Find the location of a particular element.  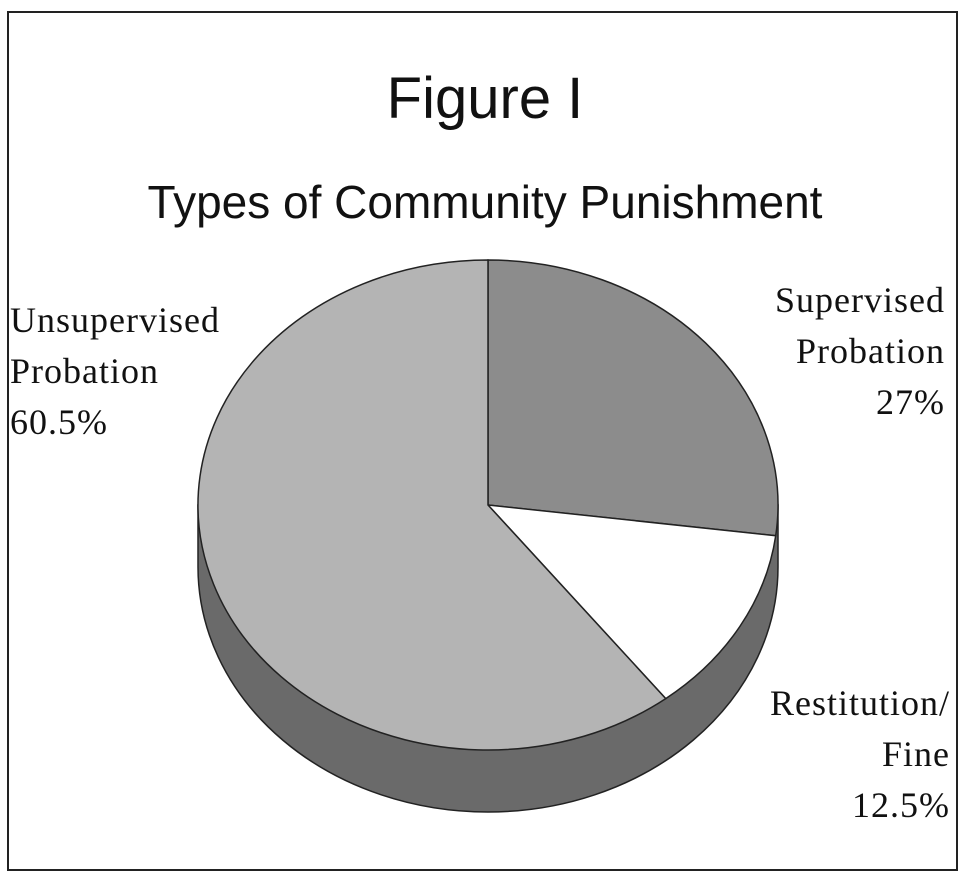

chart-subtitle: Types of Community Punishment is located at coordinates (485, 202).